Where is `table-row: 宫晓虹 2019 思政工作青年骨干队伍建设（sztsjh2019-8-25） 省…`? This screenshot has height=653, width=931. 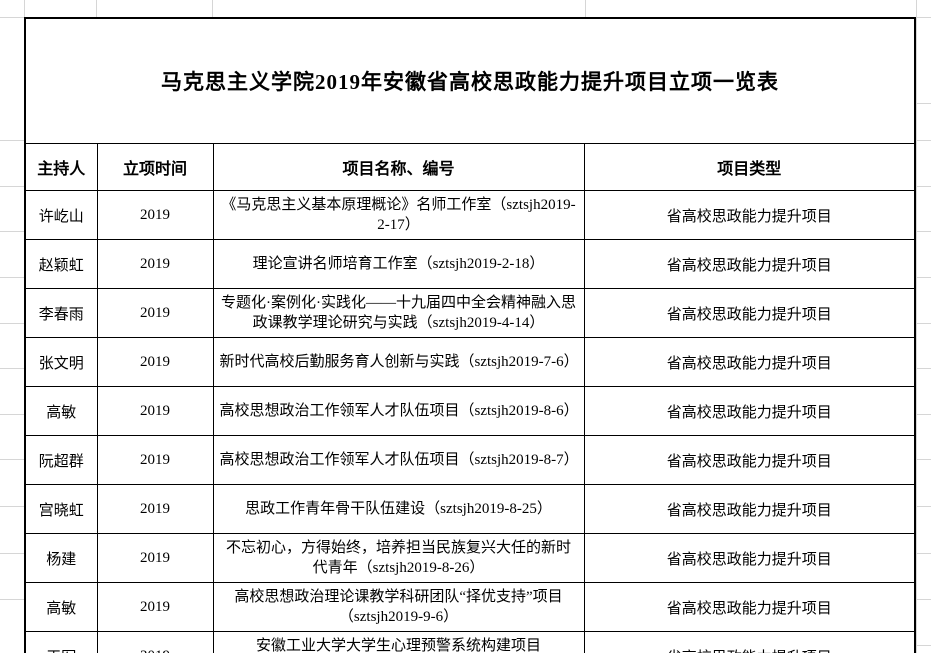
table-row: 宫晓虹 2019 思政工作青年骨干队伍建设（sztsjh2019-8-25） 省… is located at coordinates (470, 509).